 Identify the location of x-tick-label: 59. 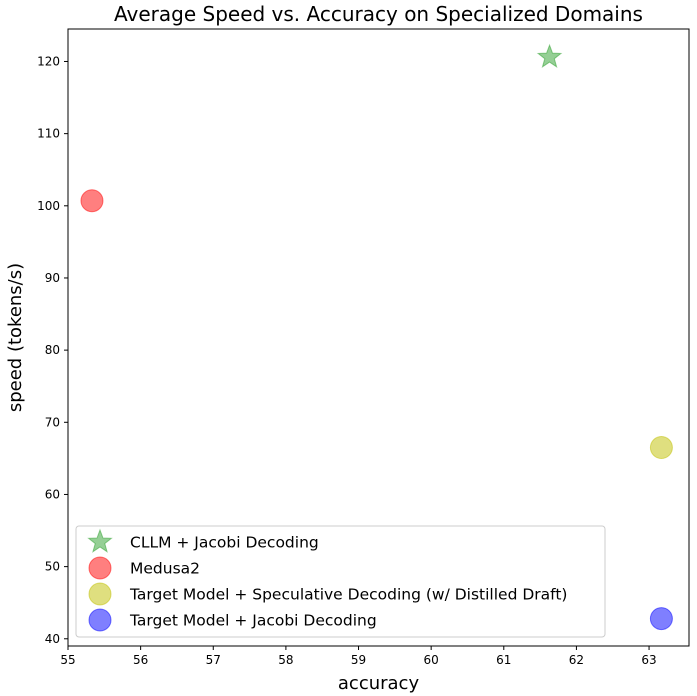
(358, 660).